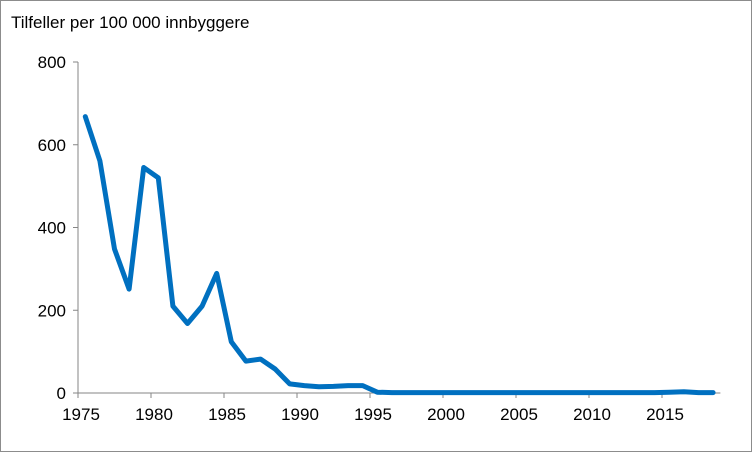 The width and height of the screenshot is (752, 452). I want to click on y-tick-label: 800, so click(52, 62).